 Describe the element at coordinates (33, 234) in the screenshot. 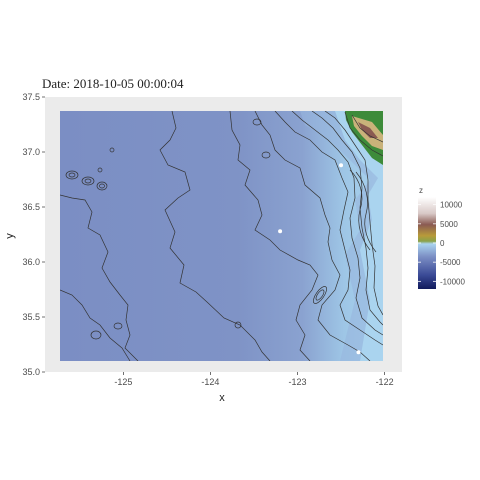

I see `y-axis: 35.0 35.5 36.0 36.5 37.0 37.5` at that location.